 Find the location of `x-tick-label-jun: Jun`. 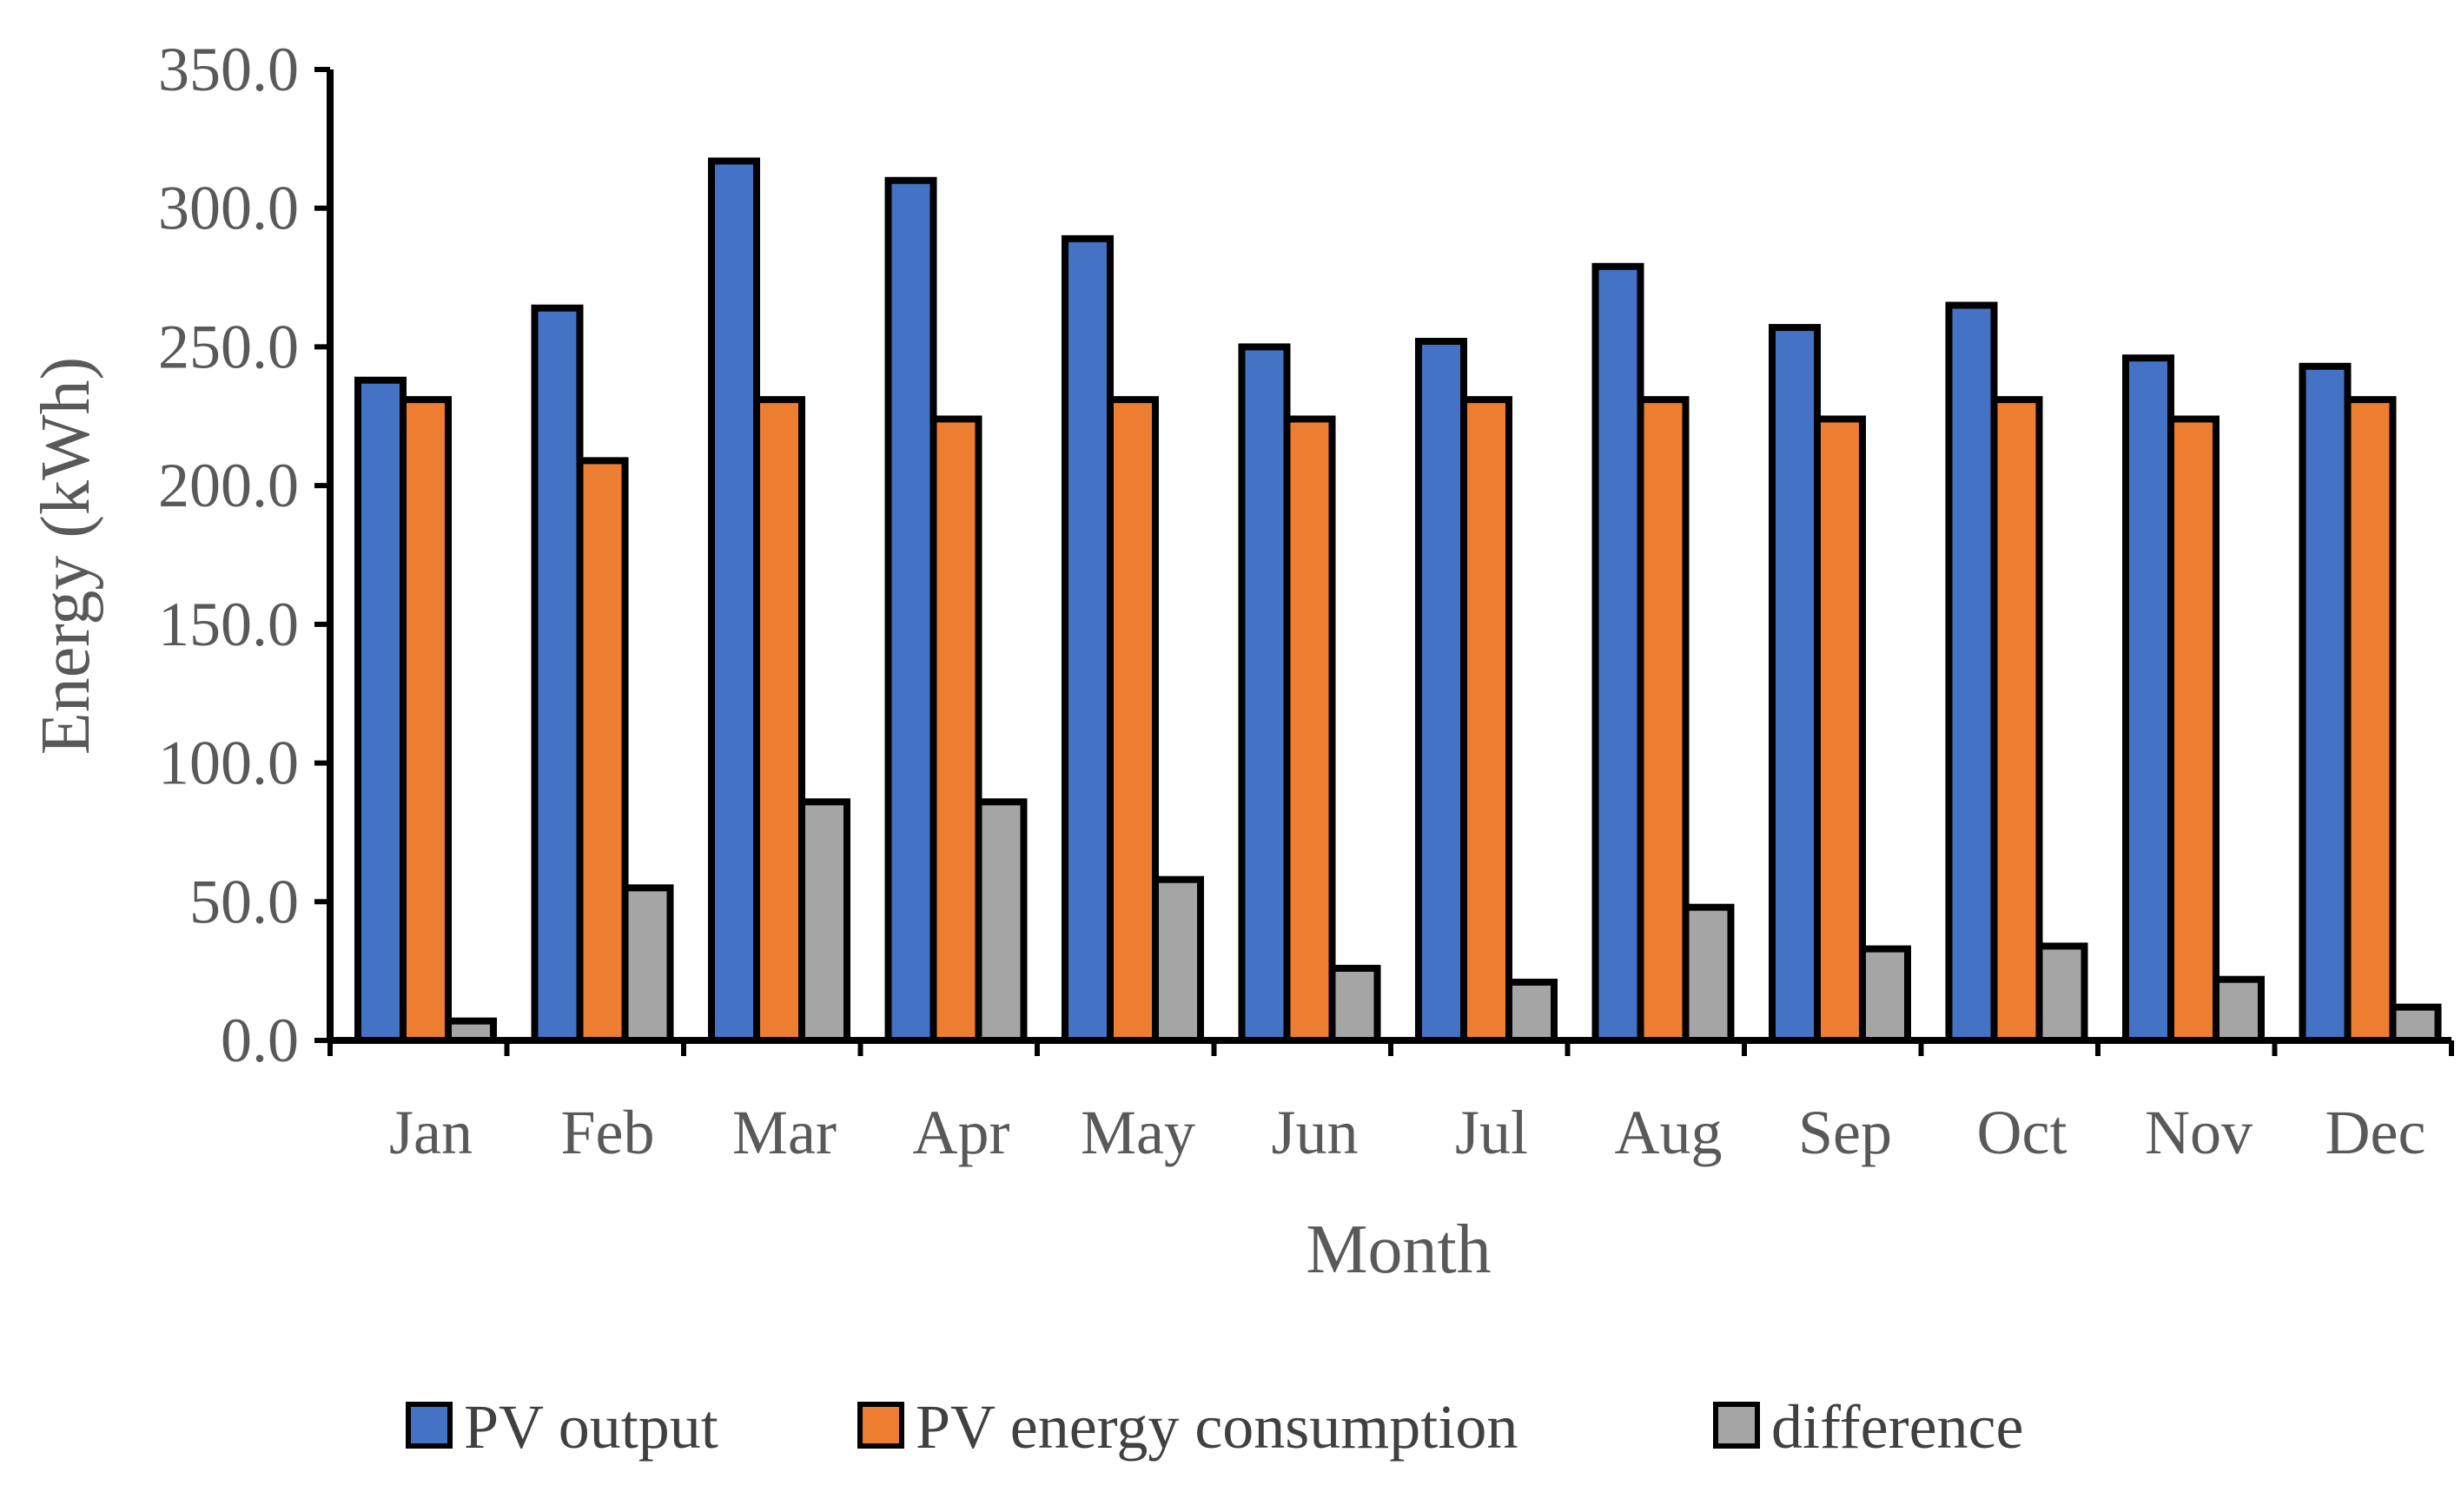

x-tick-label-jun: Jun is located at coordinates (1314, 1132).